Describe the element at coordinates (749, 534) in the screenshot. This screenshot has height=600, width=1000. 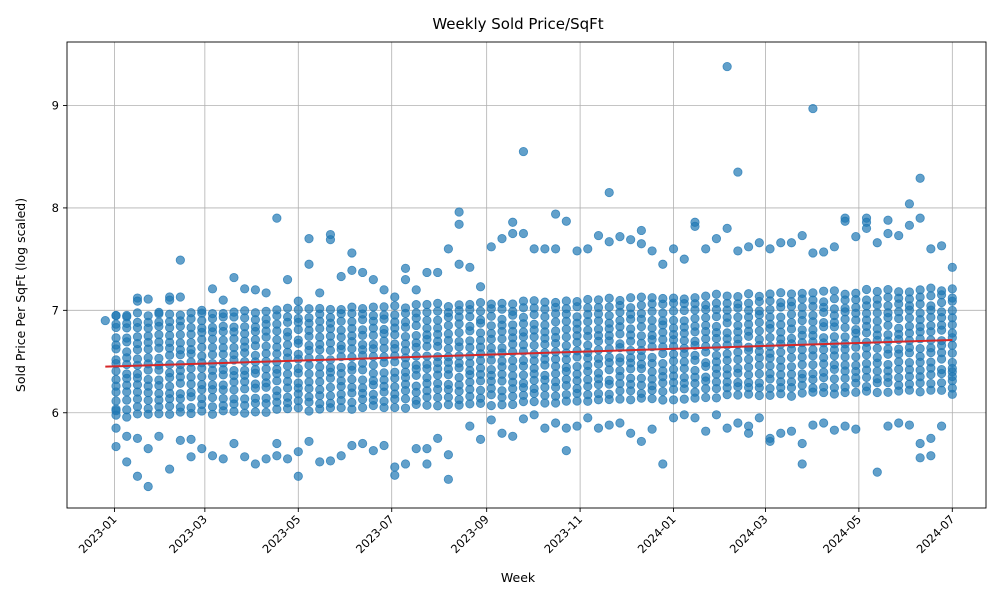
I see `x-tick-label: 2024-03` at that location.